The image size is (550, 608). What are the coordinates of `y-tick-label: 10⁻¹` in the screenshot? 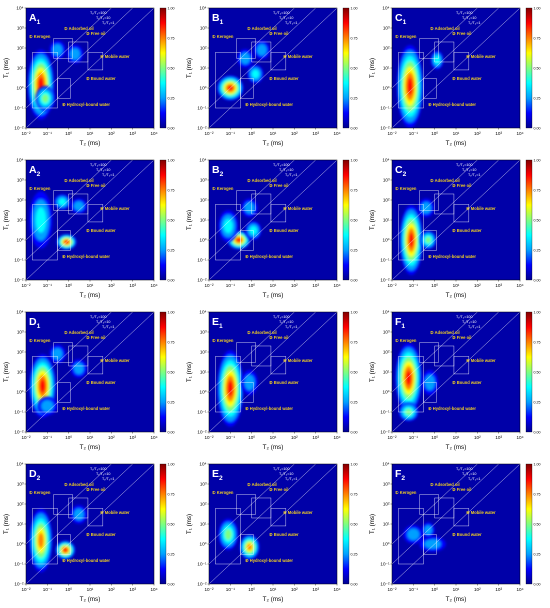 It's located at (202, 260).